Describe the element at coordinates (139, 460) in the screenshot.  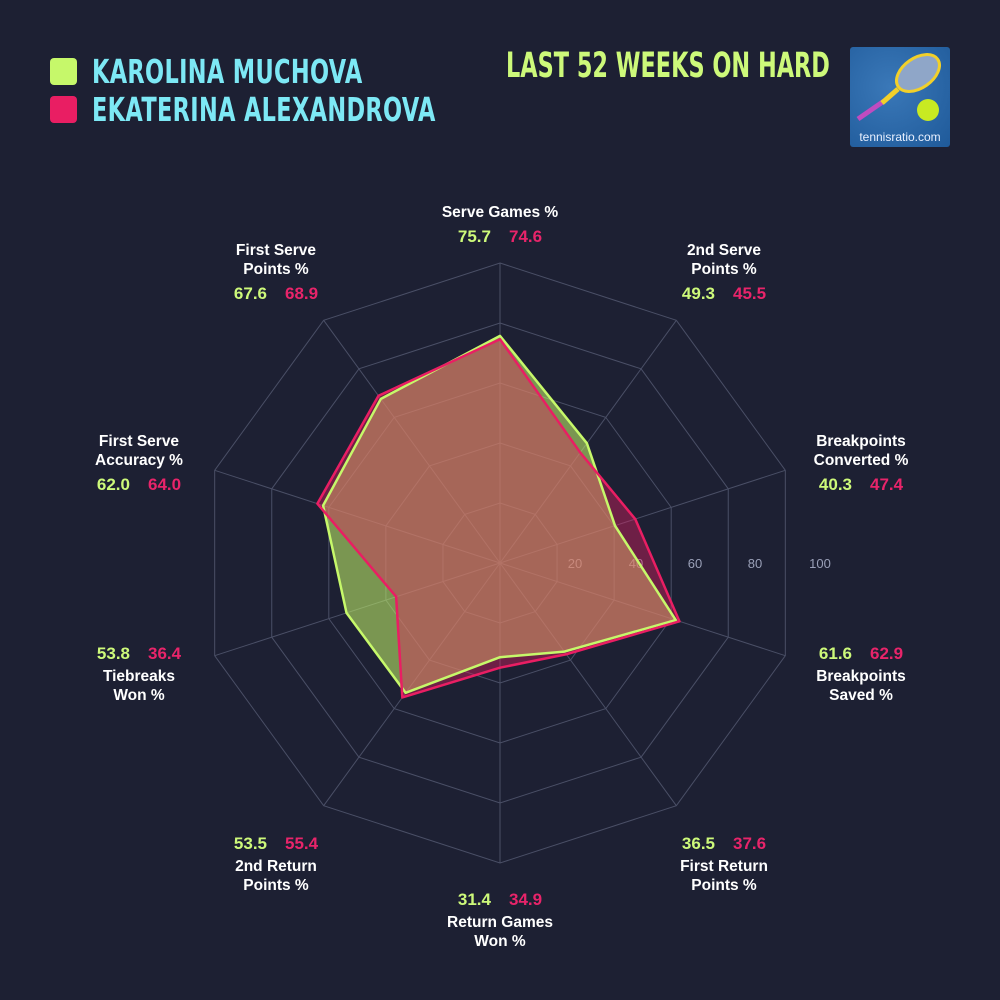
I see `axis-name-line: Accuracy %` at that location.